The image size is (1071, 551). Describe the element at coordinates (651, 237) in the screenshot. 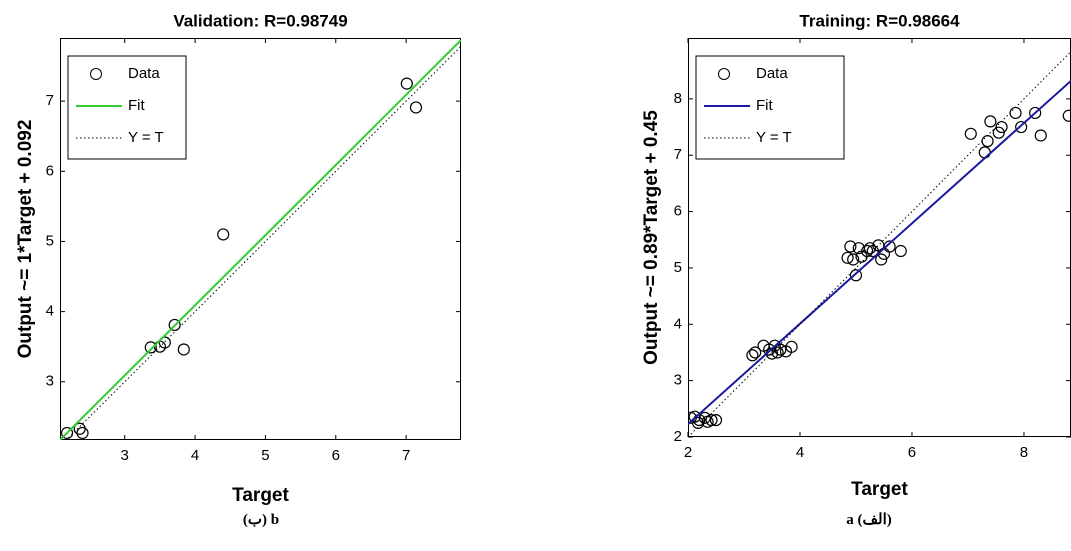

I see `y-axis-label: Output ~= 0.89*Target + 0.45` at that location.